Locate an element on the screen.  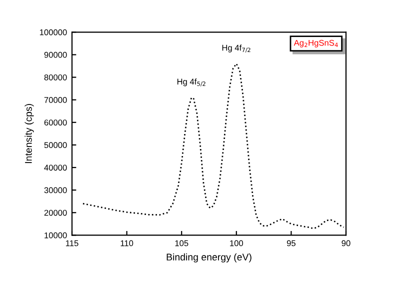
y-tick-label: 100000 is located at coordinates (53, 32).